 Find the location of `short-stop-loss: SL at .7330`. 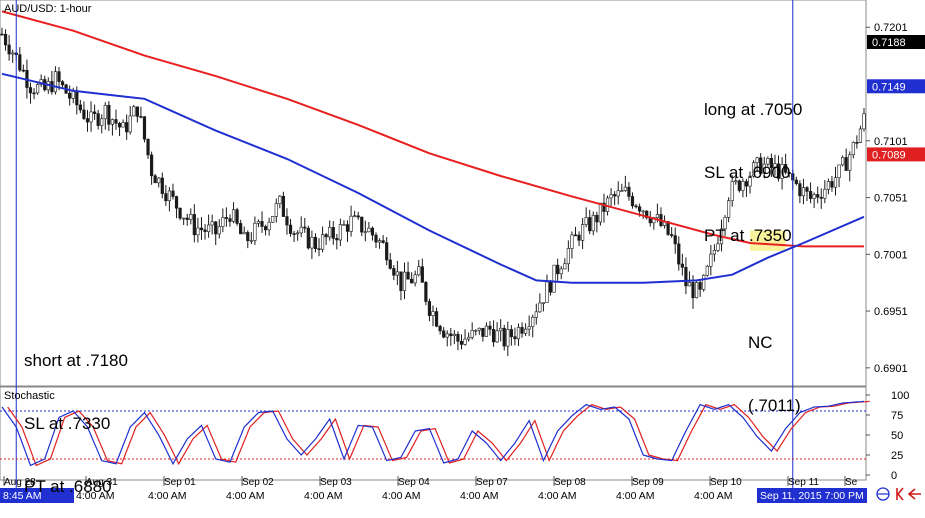

short-stop-loss: SL at .7330 is located at coordinates (67, 423).